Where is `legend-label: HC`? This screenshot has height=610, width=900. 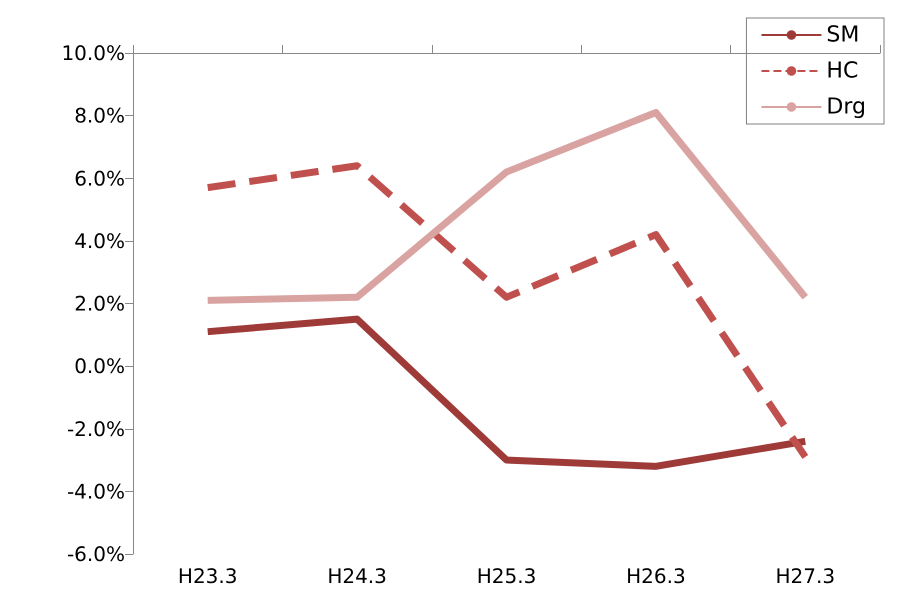 legend-label: HC is located at coordinates (842, 71).